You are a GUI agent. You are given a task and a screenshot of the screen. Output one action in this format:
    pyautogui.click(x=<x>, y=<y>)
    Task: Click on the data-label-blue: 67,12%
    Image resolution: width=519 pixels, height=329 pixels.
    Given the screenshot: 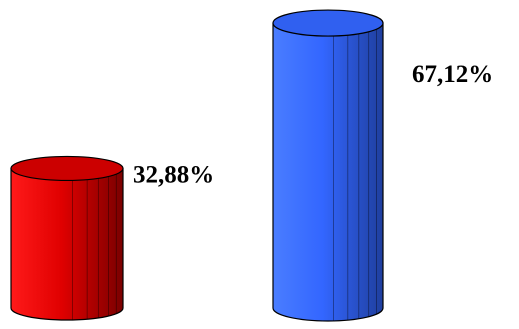 What is the action you would take?
    pyautogui.click(x=452, y=74)
    